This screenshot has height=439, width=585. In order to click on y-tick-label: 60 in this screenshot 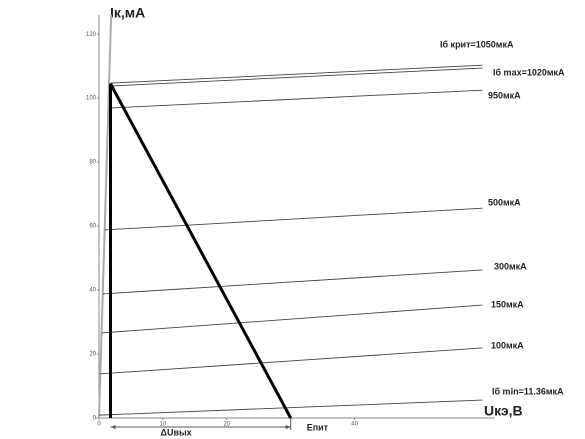, I will do `click(92, 227)`.